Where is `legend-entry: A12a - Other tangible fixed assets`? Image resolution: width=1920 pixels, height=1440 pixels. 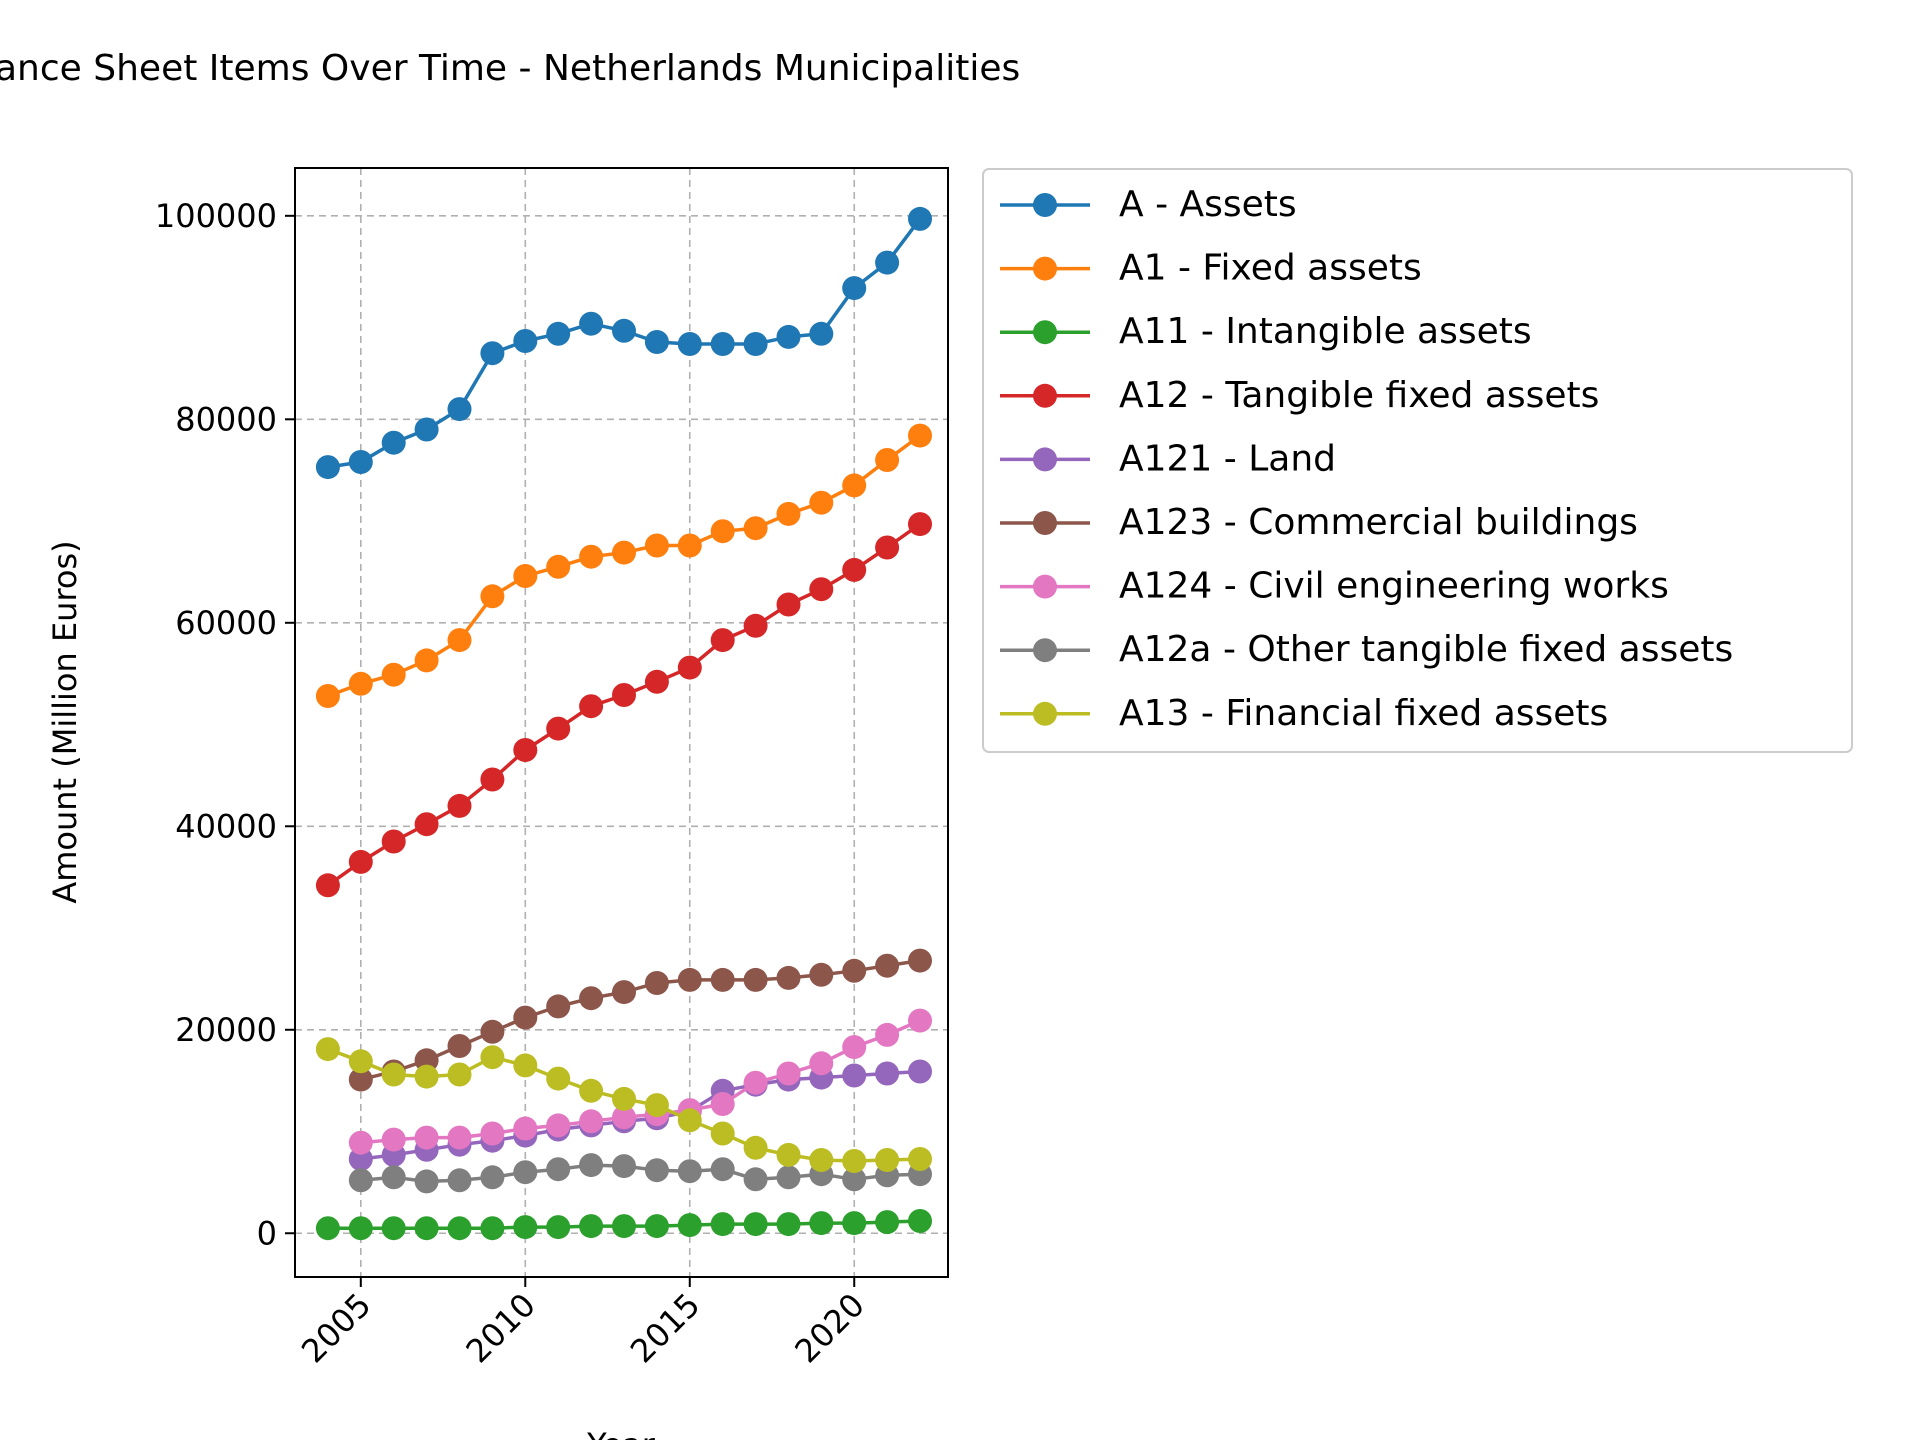
legend-entry: A12a - Other tangible fixed assets is located at coordinates (1366, 649).